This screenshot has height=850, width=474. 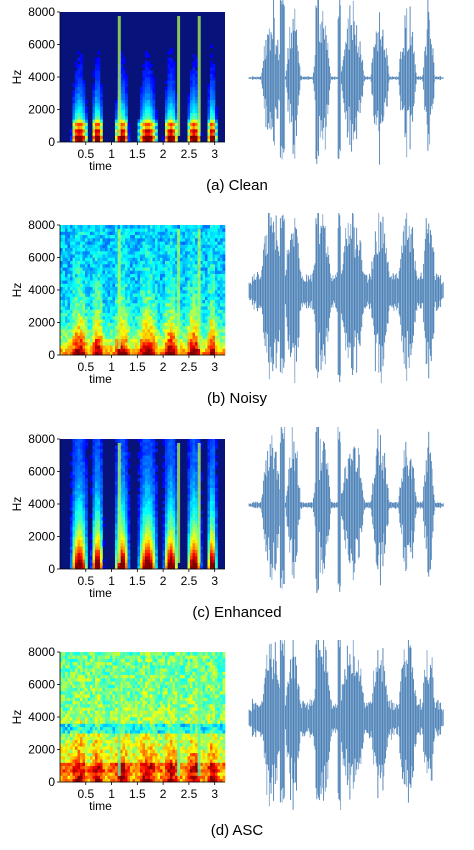 I want to click on waveform-clean, so click(x=349, y=85).